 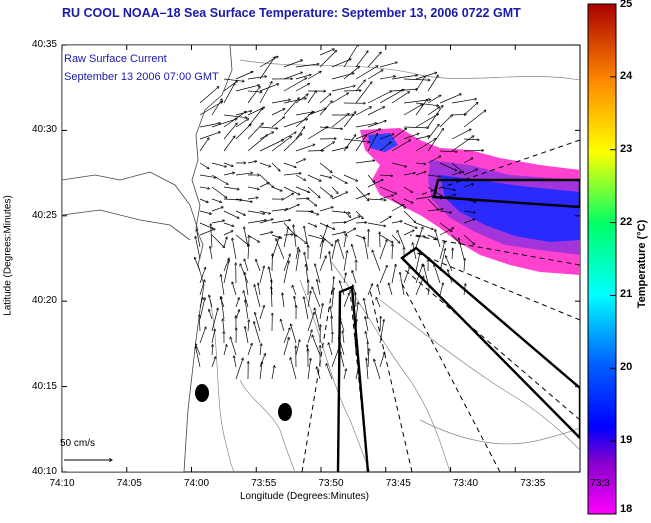 I want to click on colorbar-tick-label: 22, so click(x=626, y=222).